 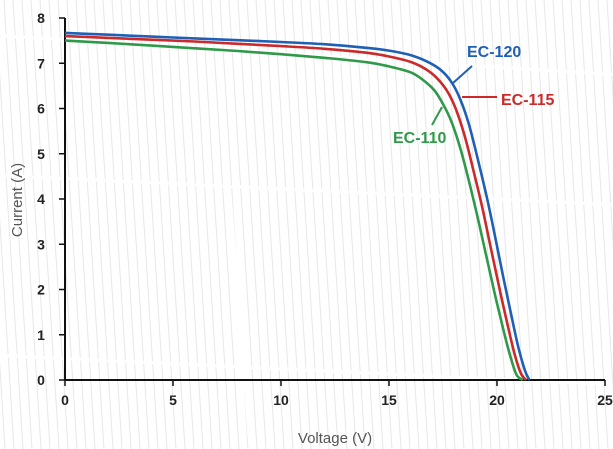 I want to click on series-label-ec110: EC-110, so click(x=419, y=138).